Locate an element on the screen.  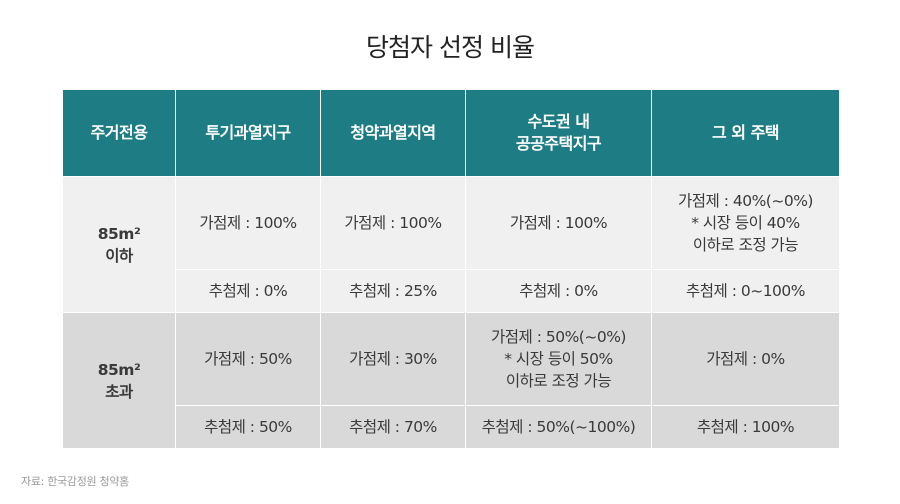
header-speculation-zone: 투기과열지구 is located at coordinates (248, 133).